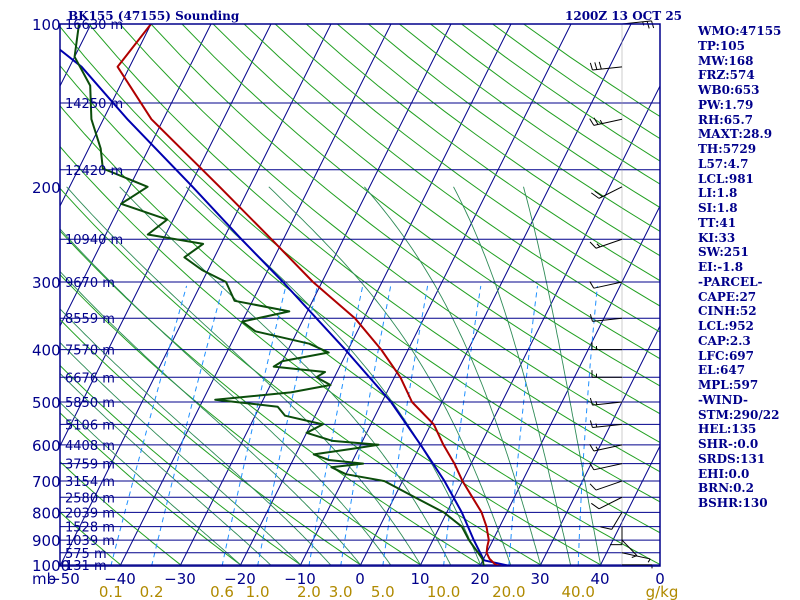 Image resolution: width=800 pixels, height=600 pixels. Describe the element at coordinates (94, 240) in the screenshot. I see `height-label: 10940 m` at that location.